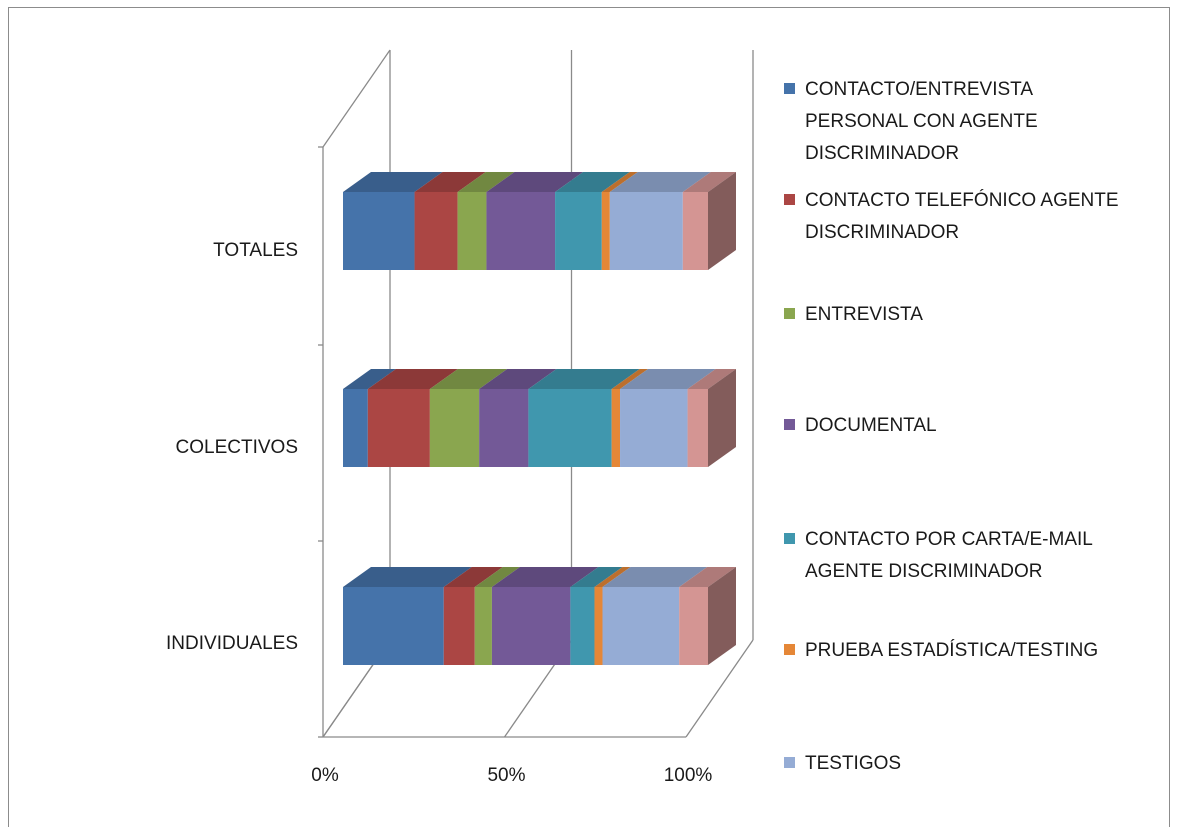 The height and width of the screenshot is (828, 1178). Describe the element at coordinates (237, 447) in the screenshot. I see `category-label: COLECTIVOS` at that location.